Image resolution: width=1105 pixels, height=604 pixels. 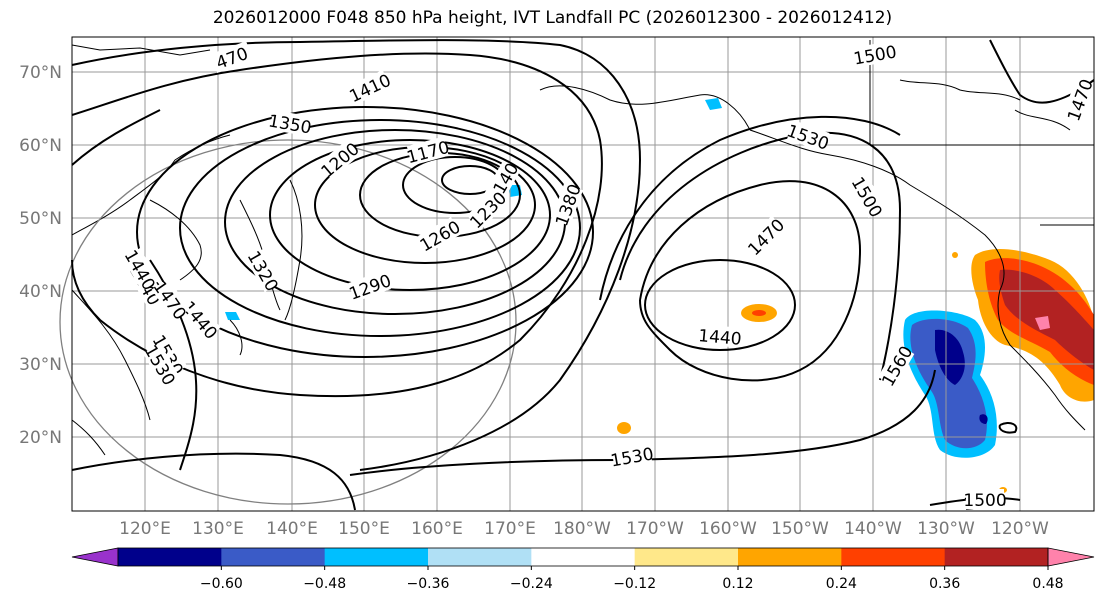 What do you see at coordinates (292, 529) in the screenshot?
I see `longitude-label: 140°E` at bounding box center [292, 529].